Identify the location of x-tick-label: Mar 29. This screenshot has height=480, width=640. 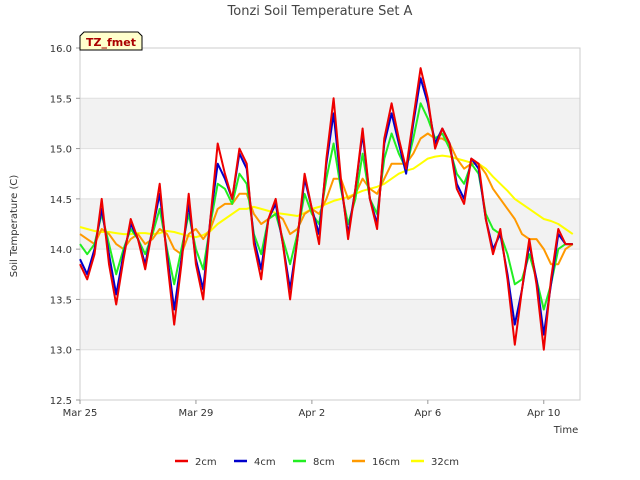
(196, 413).